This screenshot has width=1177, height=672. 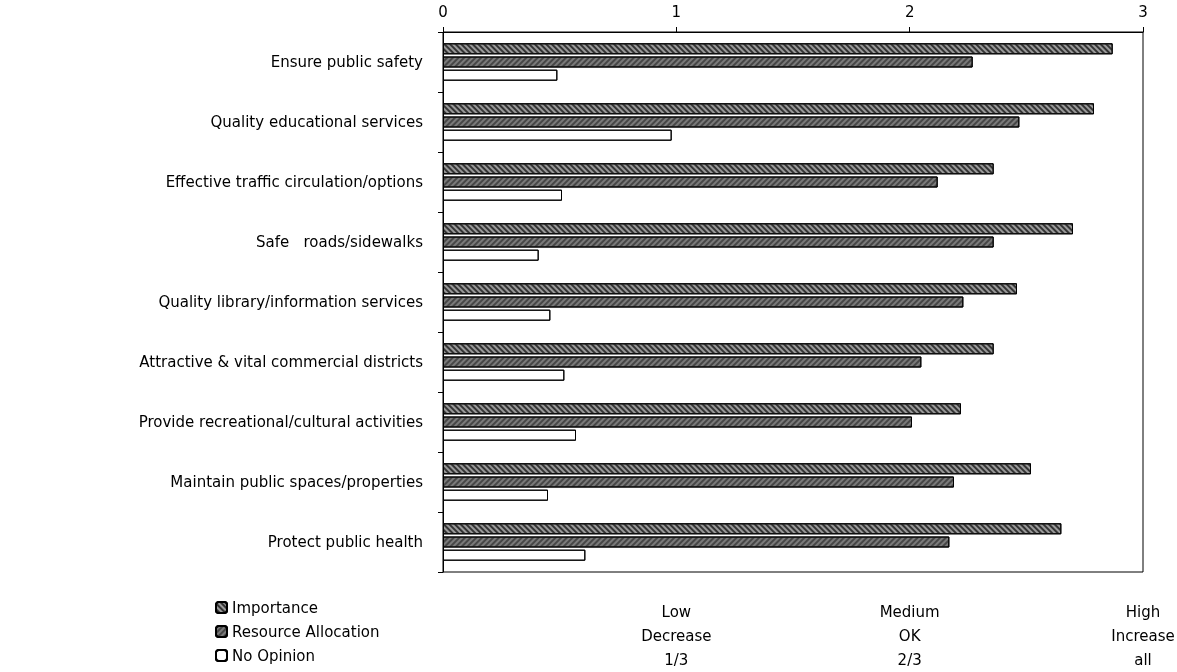 What do you see at coordinates (909, 636) in the screenshot?
I see `text: Medium OK 2/3` at bounding box center [909, 636].